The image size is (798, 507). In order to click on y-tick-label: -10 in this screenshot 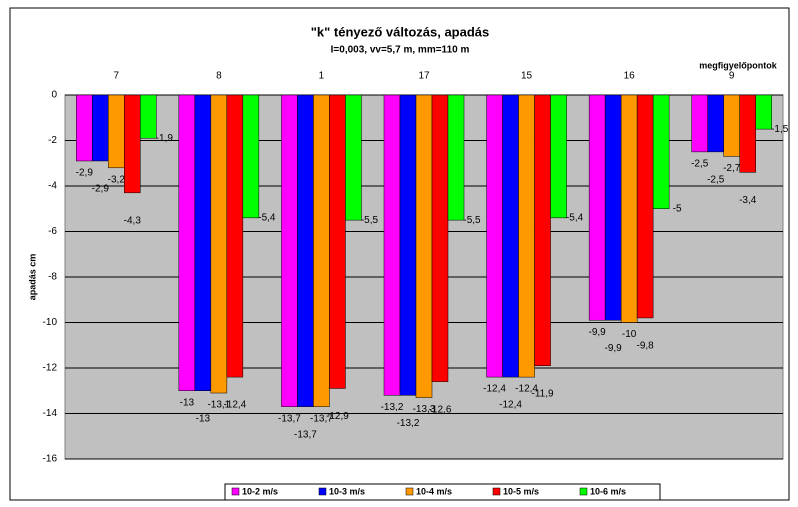, I will do `click(50, 322)`.